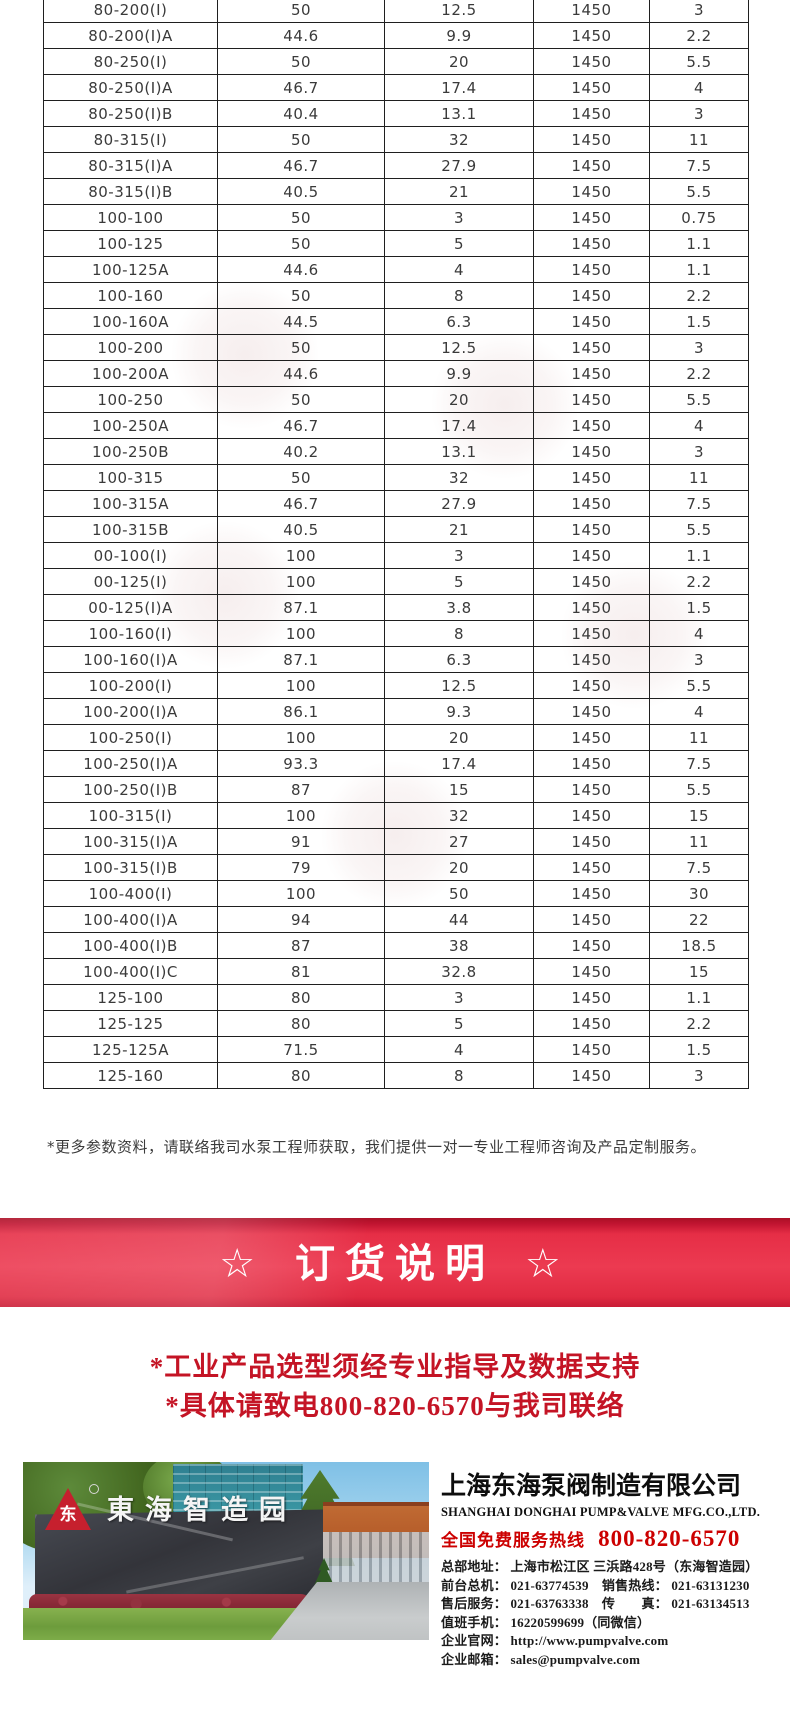  Describe the element at coordinates (601, 1512) in the screenshot. I see `company-name-en: SHANGHAI DONGHAI PUMP&VALVE MFG.CO.,LTD.` at that location.